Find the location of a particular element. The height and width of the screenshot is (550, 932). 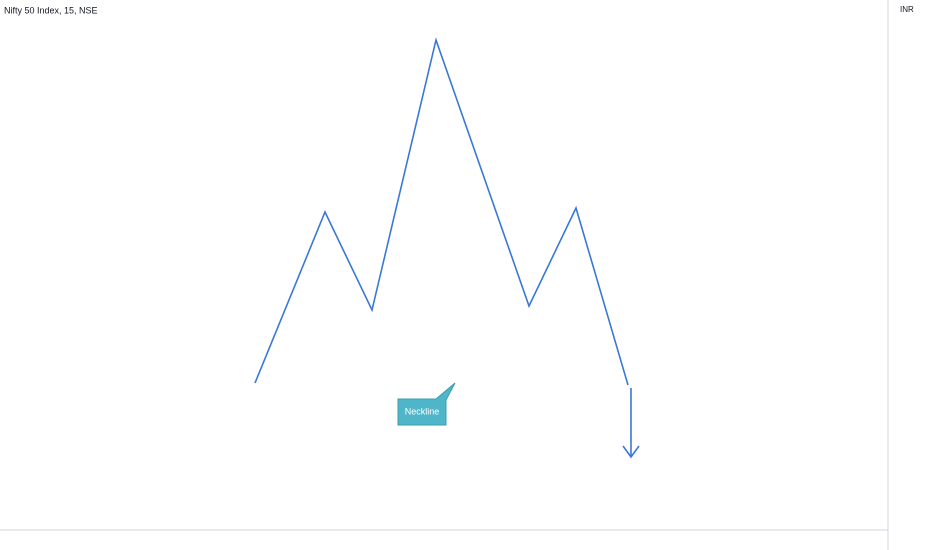

callout-box is located at coordinates (426, 404).